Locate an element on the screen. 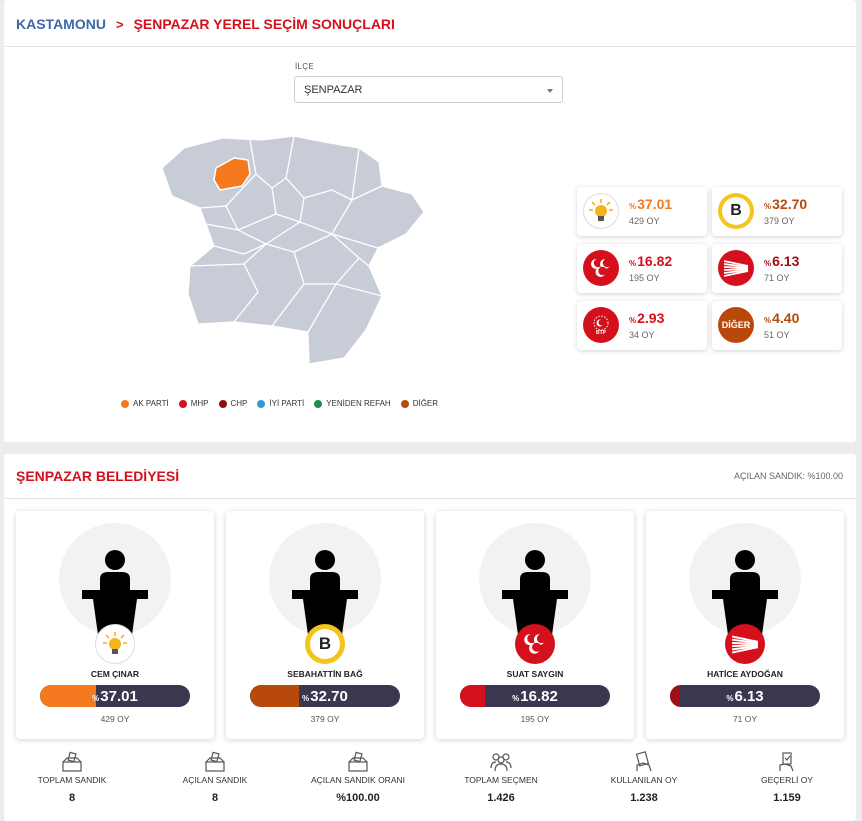  party-result-card: %37.01 429 OY is located at coordinates (642, 211).